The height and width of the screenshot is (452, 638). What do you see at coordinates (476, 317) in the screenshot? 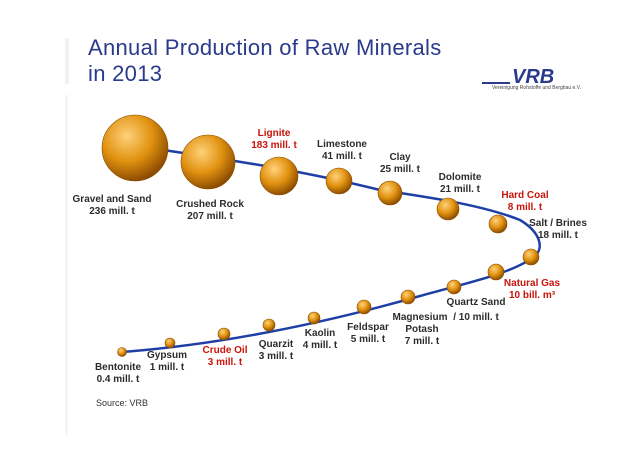
I see `label-value-quartz-sand: / 10 mill. t` at bounding box center [476, 317].